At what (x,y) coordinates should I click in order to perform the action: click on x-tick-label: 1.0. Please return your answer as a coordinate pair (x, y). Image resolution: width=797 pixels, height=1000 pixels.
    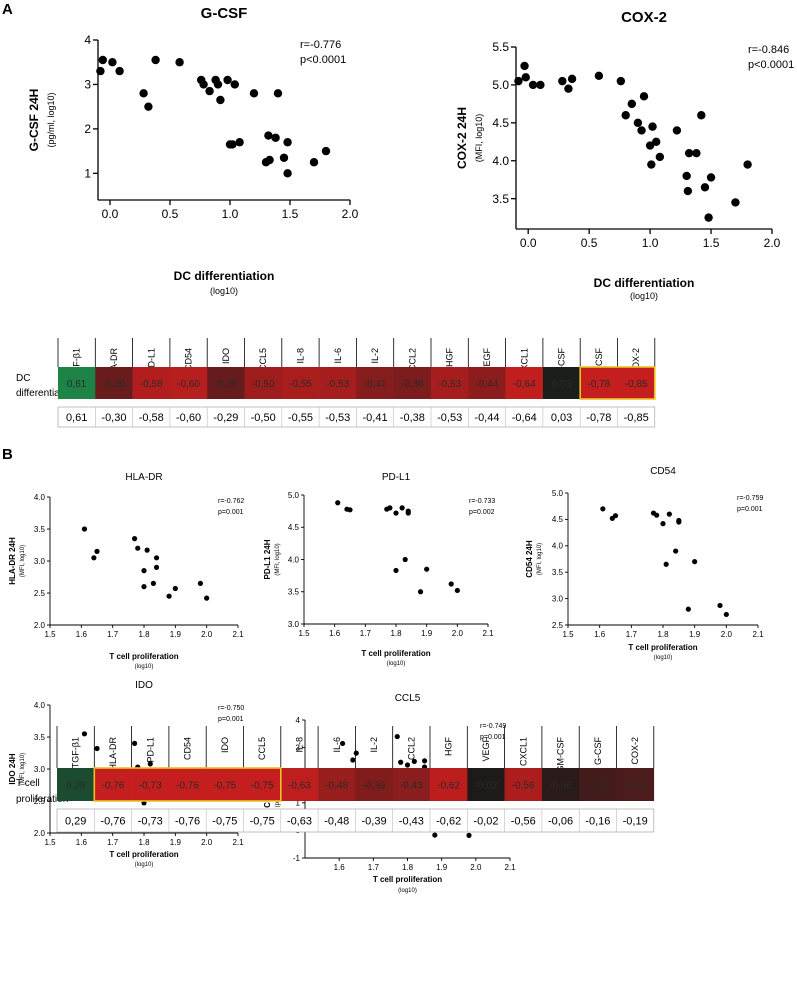
    Looking at the image, I should click on (230, 214).